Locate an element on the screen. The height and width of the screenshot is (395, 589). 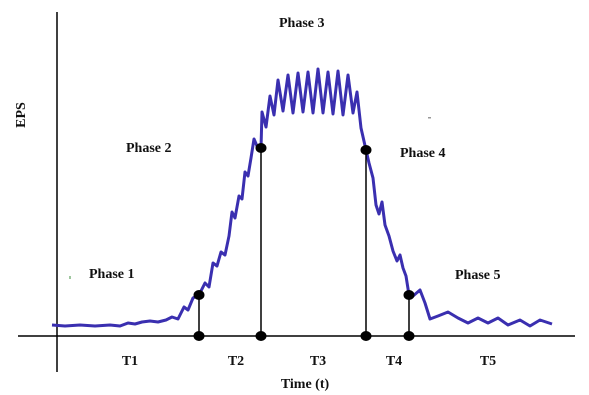
interval-label-t3: T3 is located at coordinates (318, 361).